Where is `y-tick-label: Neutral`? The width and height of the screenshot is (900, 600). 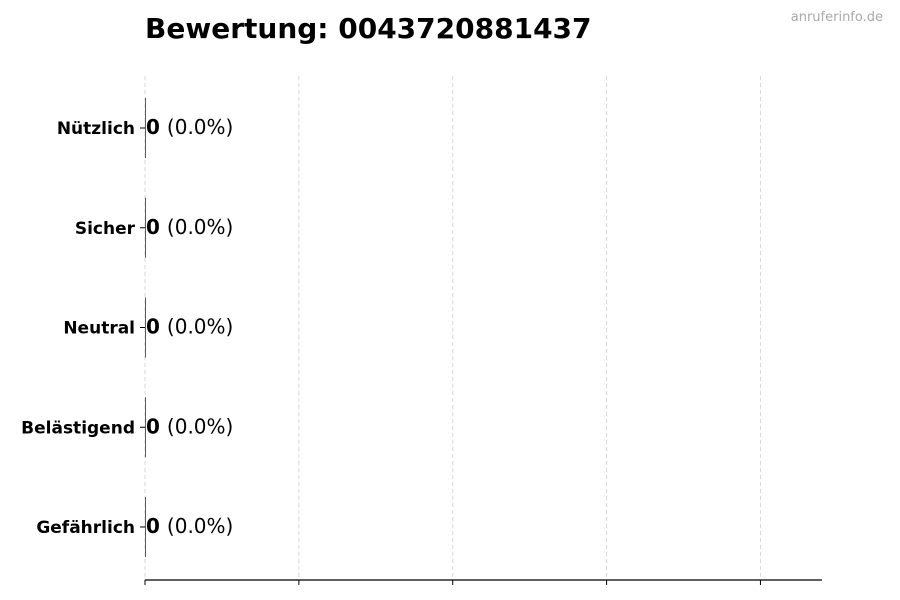
y-tick-label: Neutral is located at coordinates (99, 329).